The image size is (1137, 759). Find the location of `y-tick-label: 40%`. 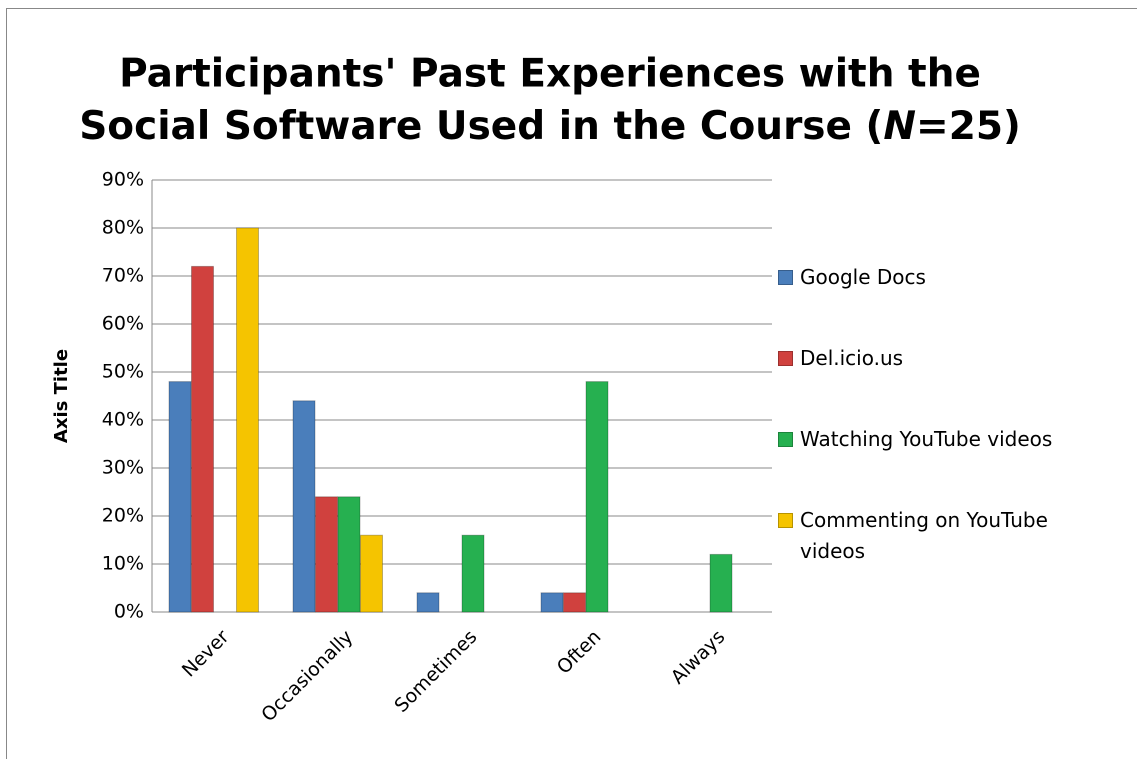

y-tick-label: 40% is located at coordinates (123, 420).